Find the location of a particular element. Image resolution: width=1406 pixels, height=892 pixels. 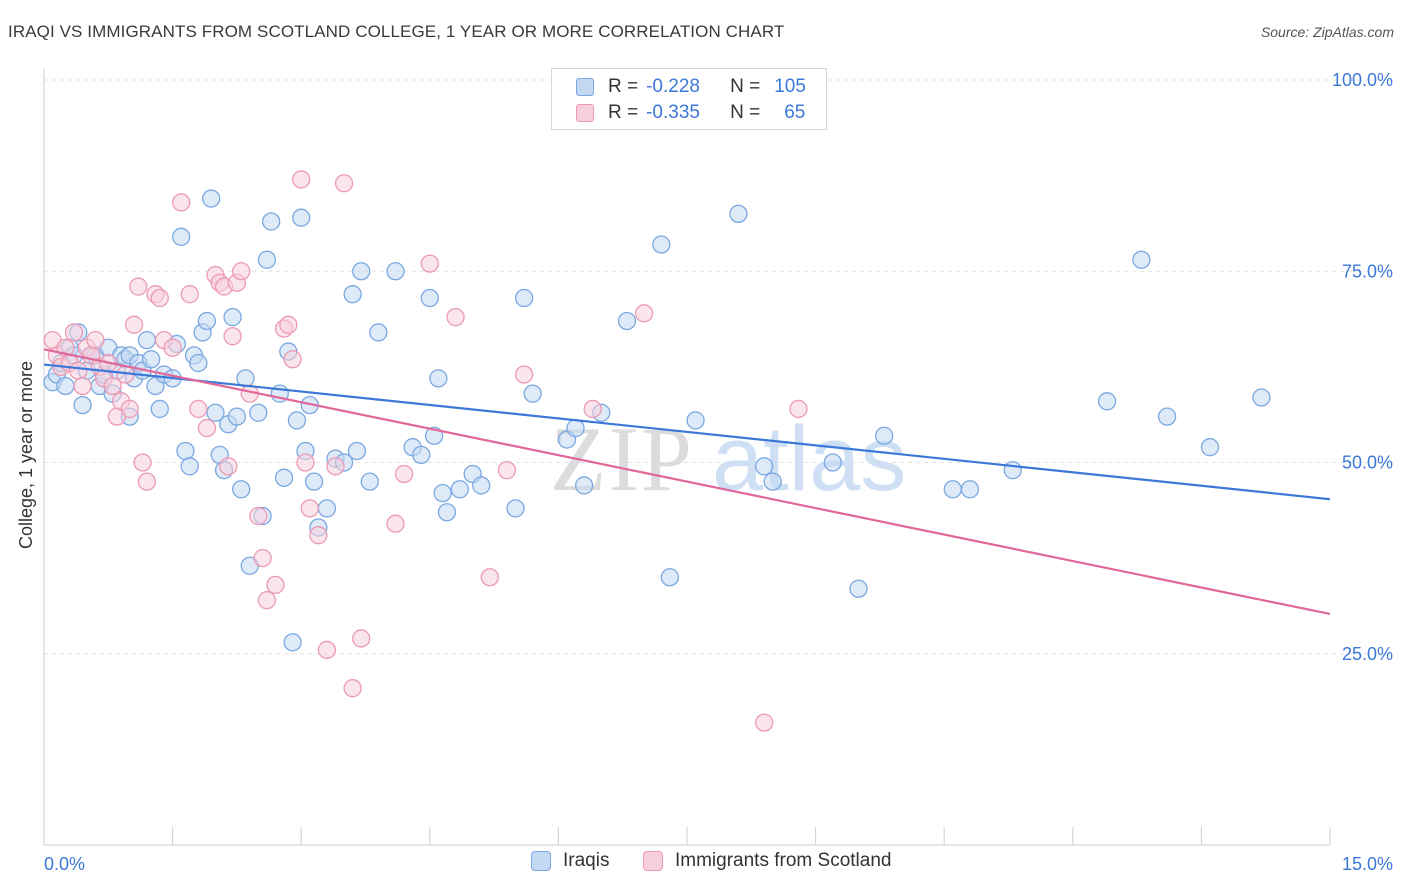

x-tick-label: 15.0% is located at coordinates (1367, 864).